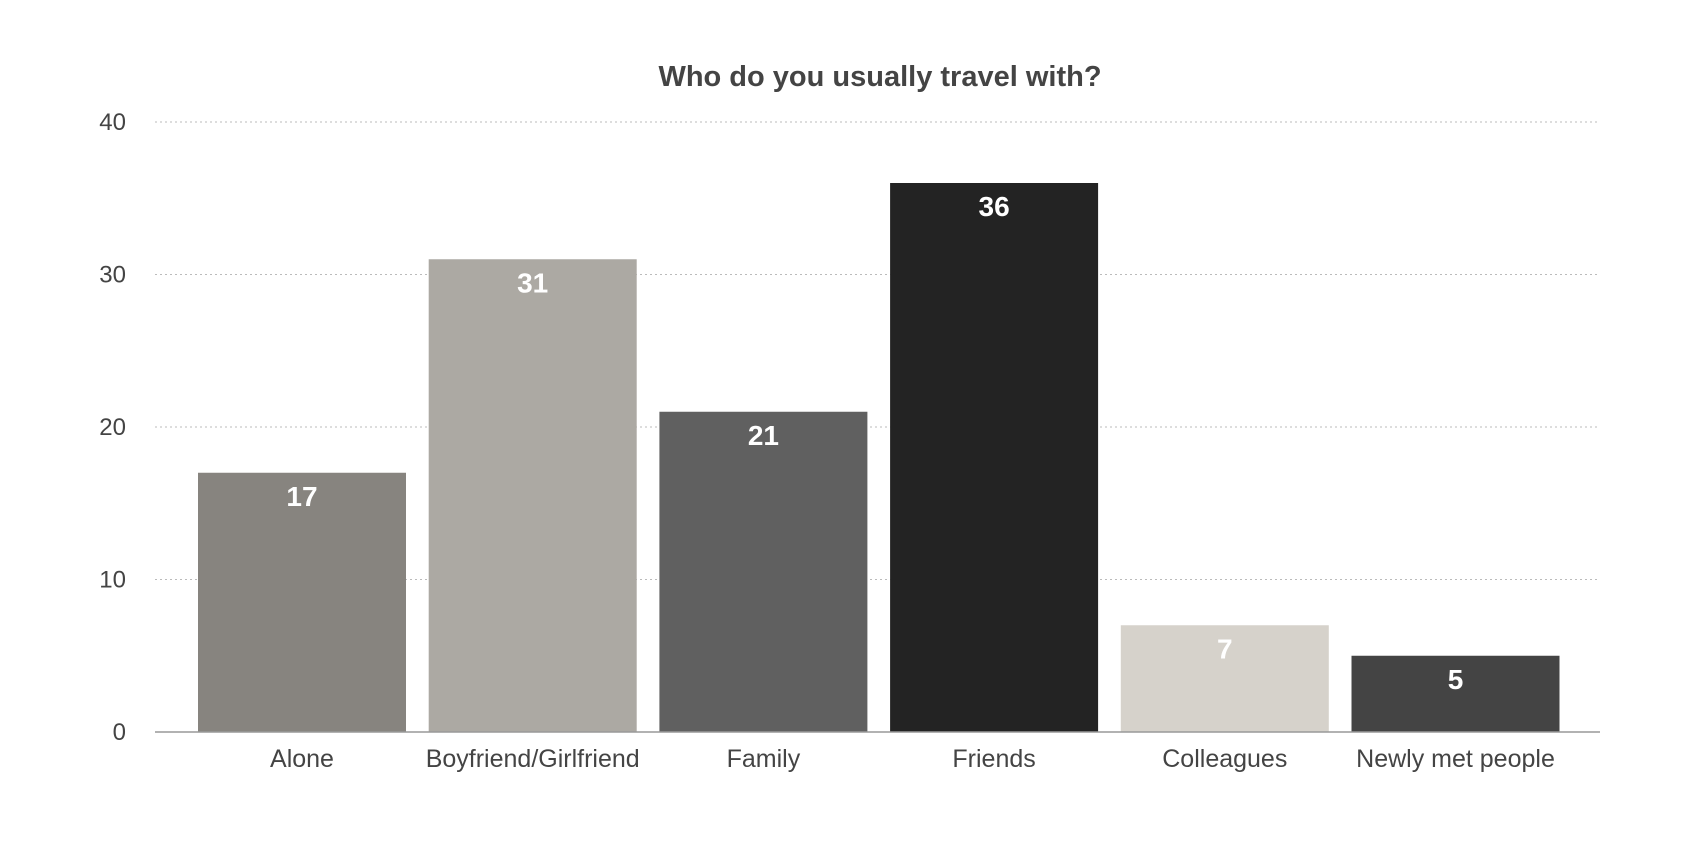 The width and height of the screenshot is (1692, 854). Describe the element at coordinates (112, 275) in the screenshot. I see `y-tick-label: 30` at that location.